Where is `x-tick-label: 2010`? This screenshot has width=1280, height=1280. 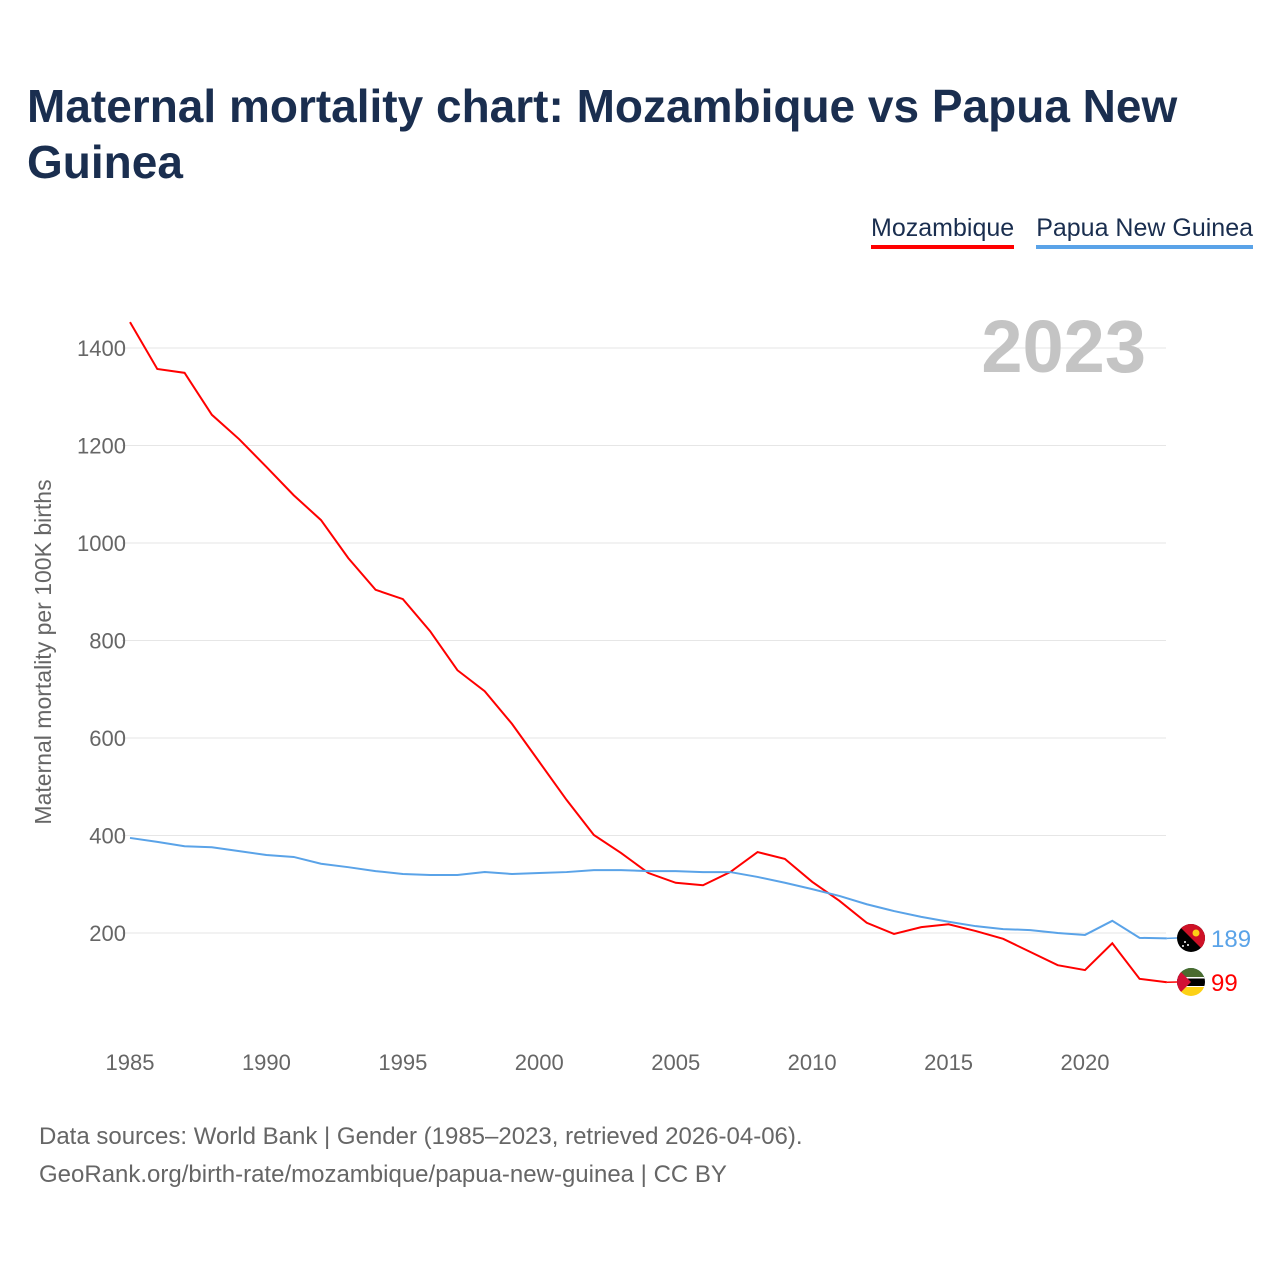 x-tick-label: 2010 is located at coordinates (812, 1062).